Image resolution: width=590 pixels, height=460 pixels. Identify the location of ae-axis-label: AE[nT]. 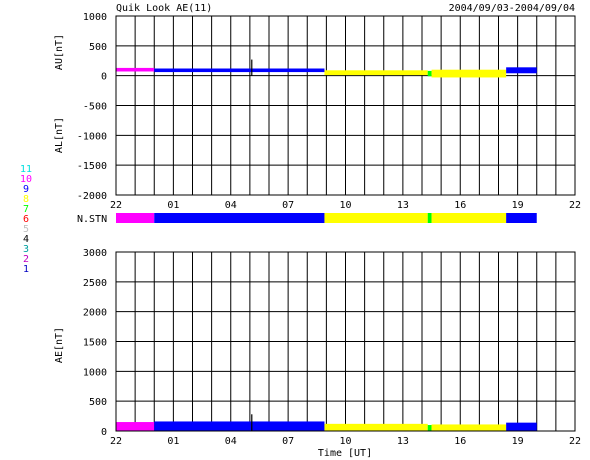
(59, 345).